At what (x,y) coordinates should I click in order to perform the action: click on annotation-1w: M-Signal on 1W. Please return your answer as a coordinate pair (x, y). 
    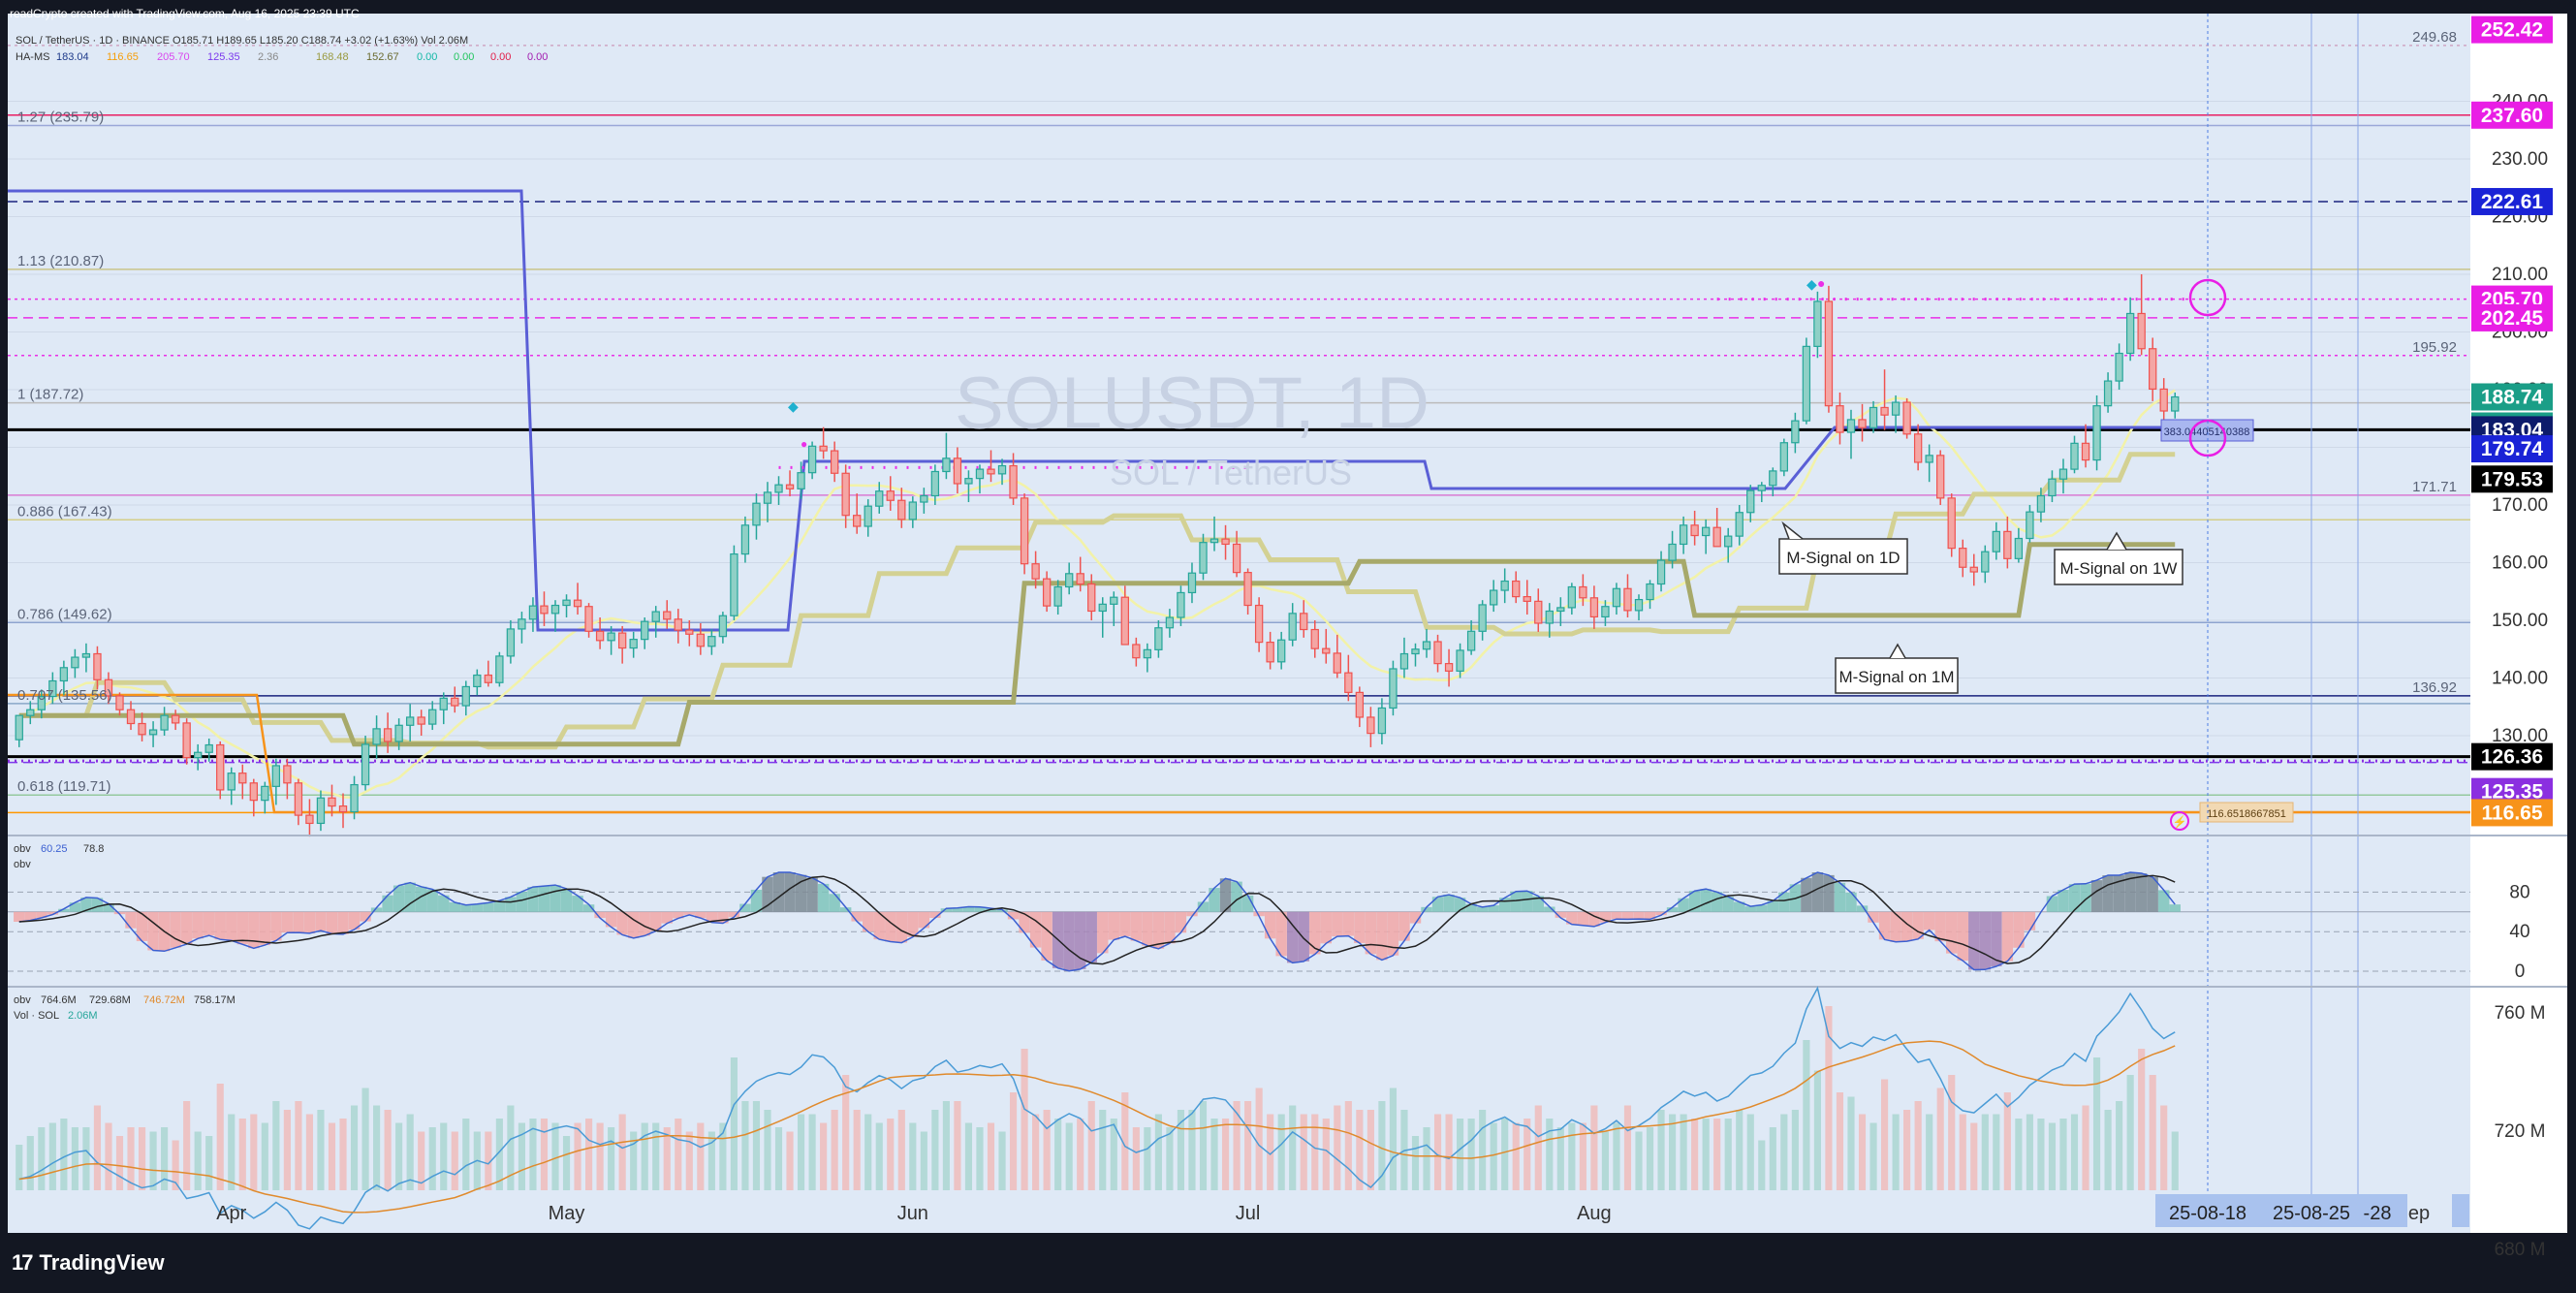
    Looking at the image, I should click on (2118, 558).